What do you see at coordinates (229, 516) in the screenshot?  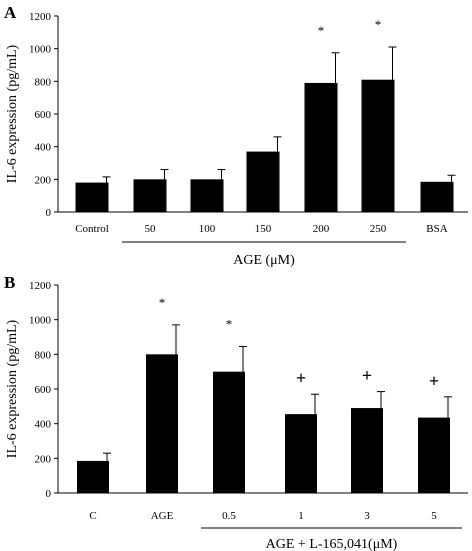 I see `x-tick-label: 0.5` at bounding box center [229, 516].